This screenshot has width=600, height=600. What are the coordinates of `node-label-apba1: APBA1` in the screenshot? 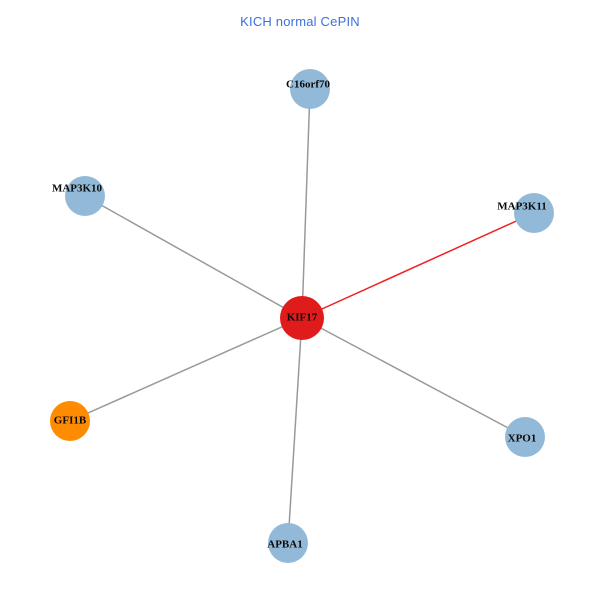 It's located at (284, 545).